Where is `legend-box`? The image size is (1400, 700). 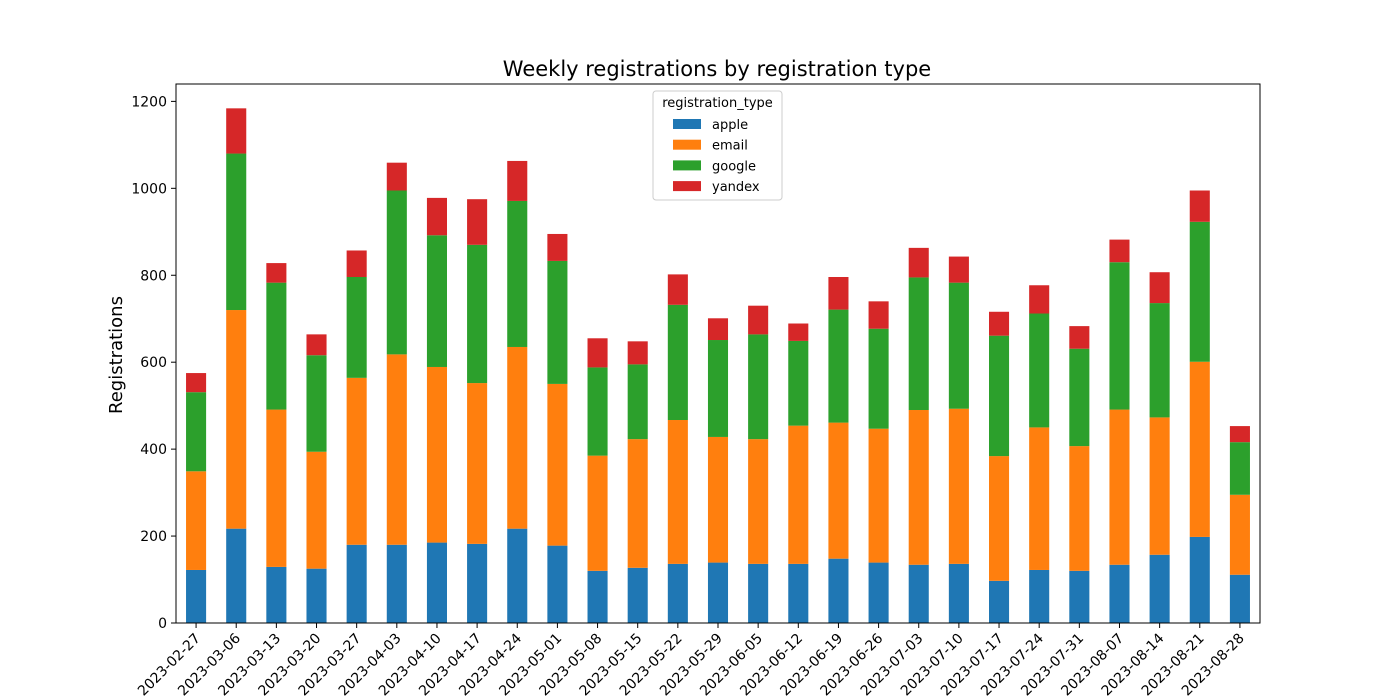 legend-box is located at coordinates (717, 145).